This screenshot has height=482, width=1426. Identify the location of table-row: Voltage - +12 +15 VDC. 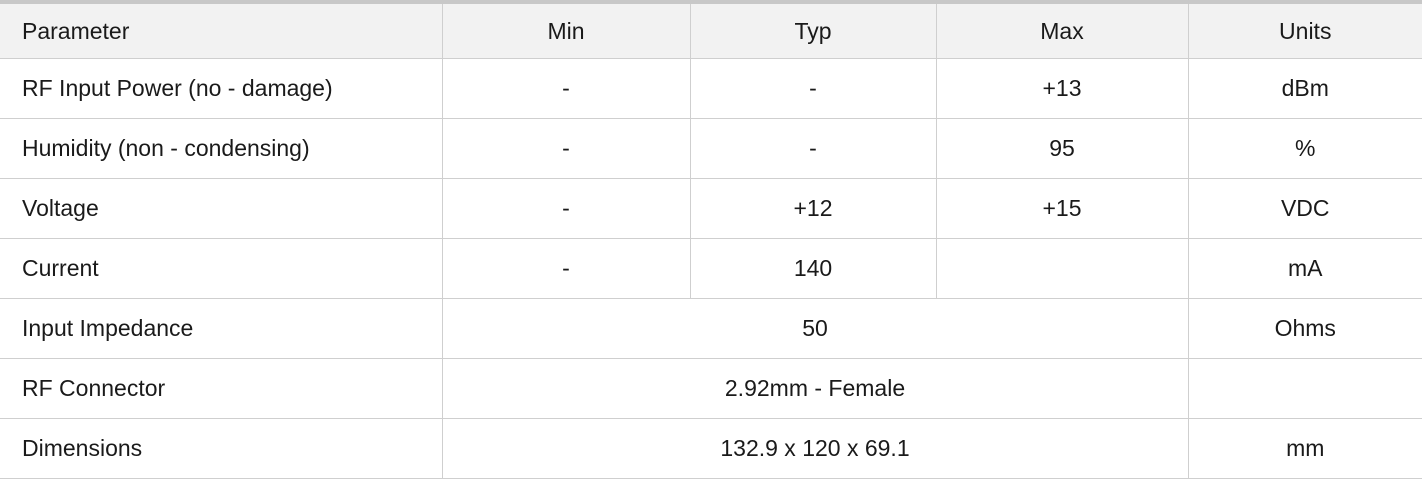
(711, 208).